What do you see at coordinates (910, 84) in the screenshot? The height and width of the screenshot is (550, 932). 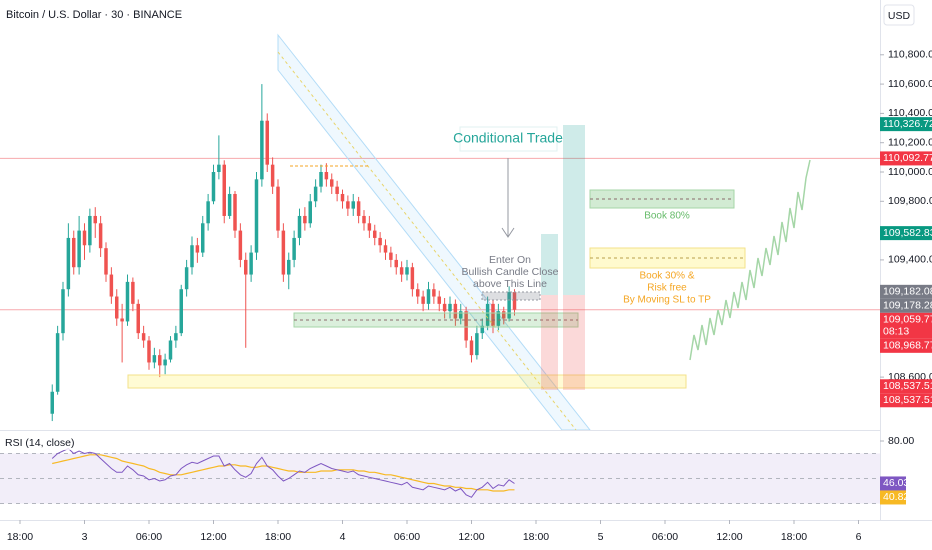 I see `y-tick-label: 110,600.00` at bounding box center [910, 84].